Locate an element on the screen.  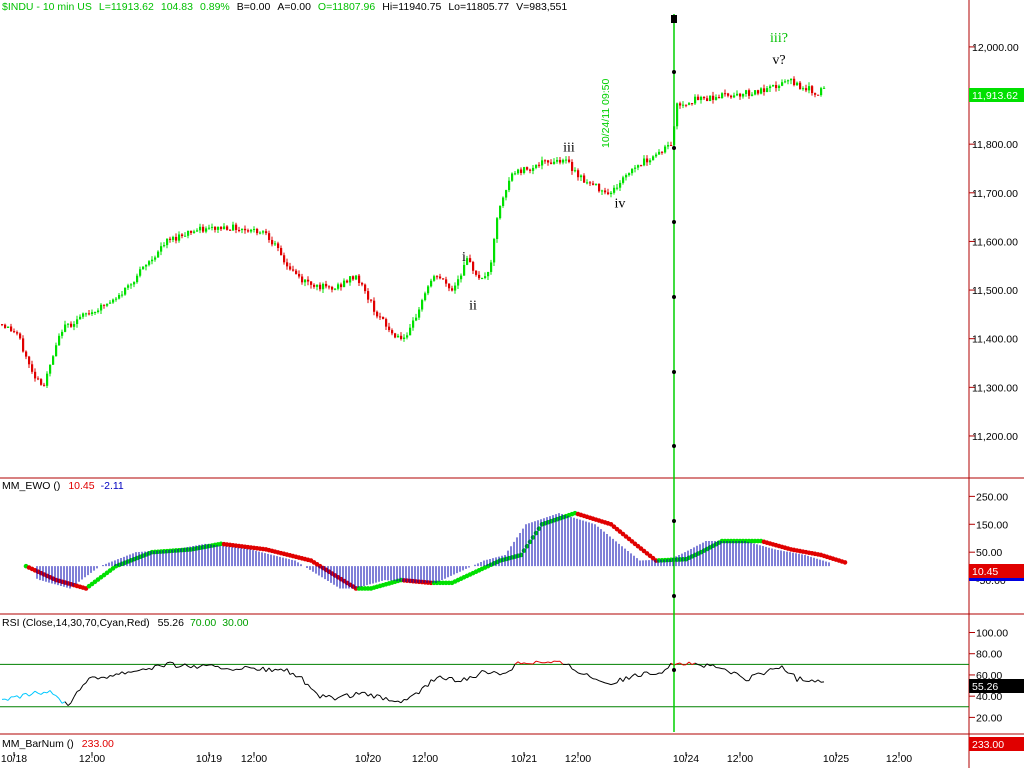
cursor-date-label: 10/24/11 09:50 is located at coordinates (606, 113).